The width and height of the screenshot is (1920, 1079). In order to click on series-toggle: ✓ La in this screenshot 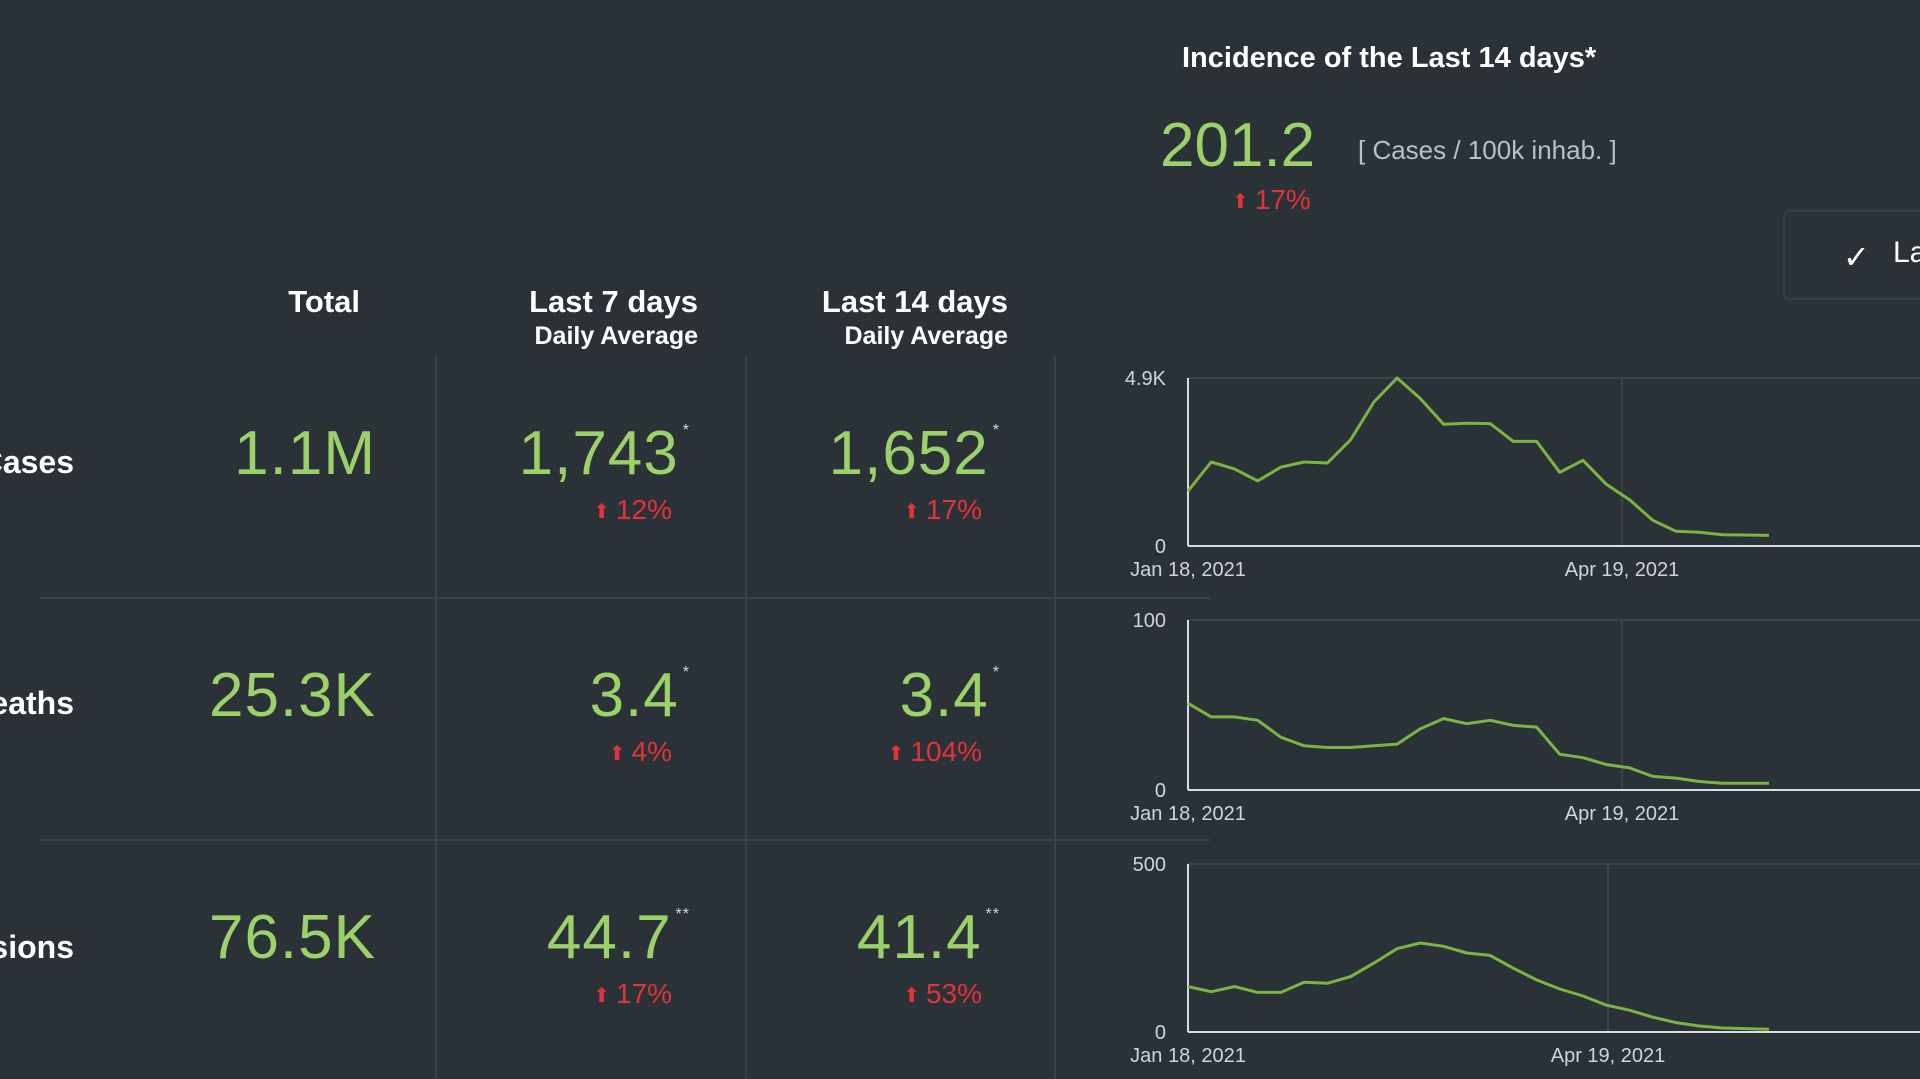, I will do `click(1851, 255)`.